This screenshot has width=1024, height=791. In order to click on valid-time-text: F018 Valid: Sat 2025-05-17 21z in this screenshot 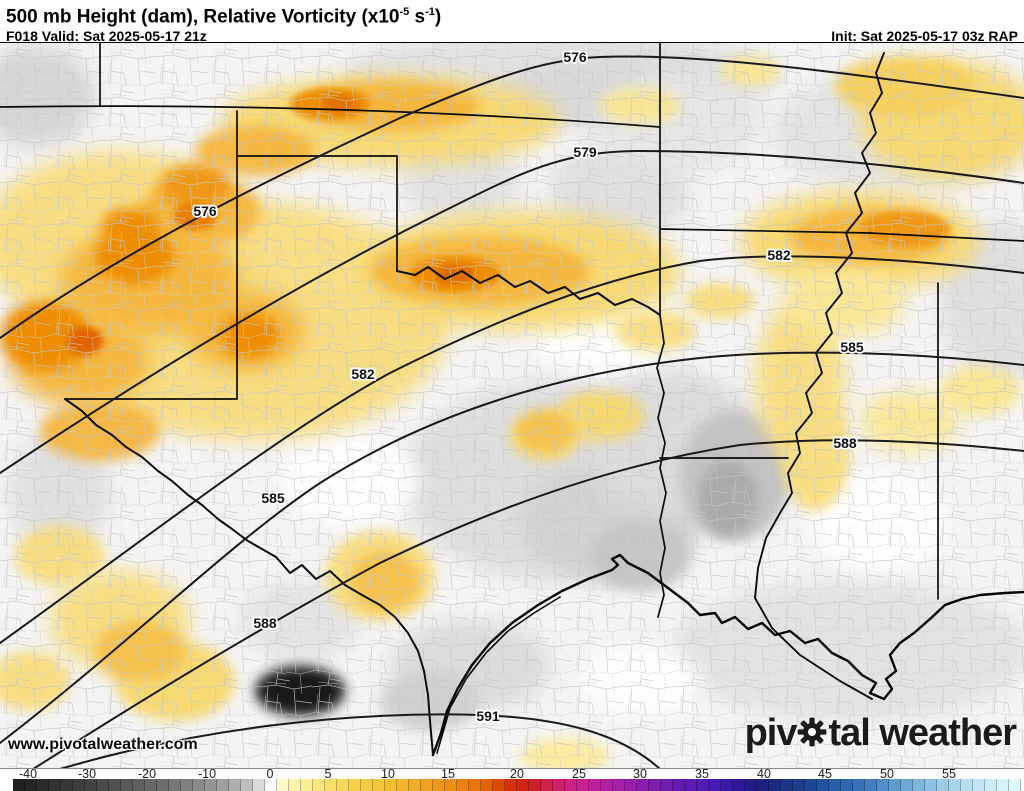, I will do `click(106, 36)`.